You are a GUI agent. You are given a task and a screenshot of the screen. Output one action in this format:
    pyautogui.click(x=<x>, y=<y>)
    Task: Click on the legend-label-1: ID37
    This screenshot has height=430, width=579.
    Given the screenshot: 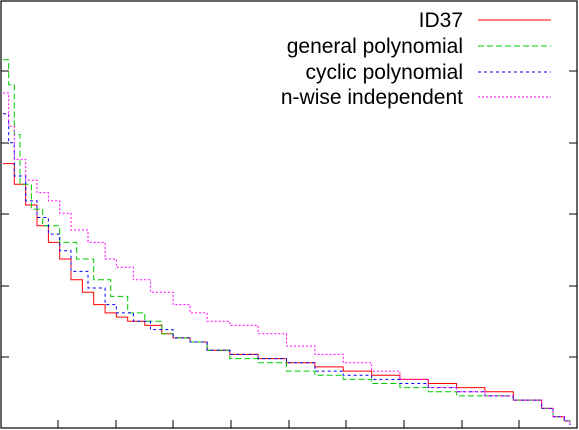 What is the action you would take?
    pyautogui.click(x=441, y=20)
    